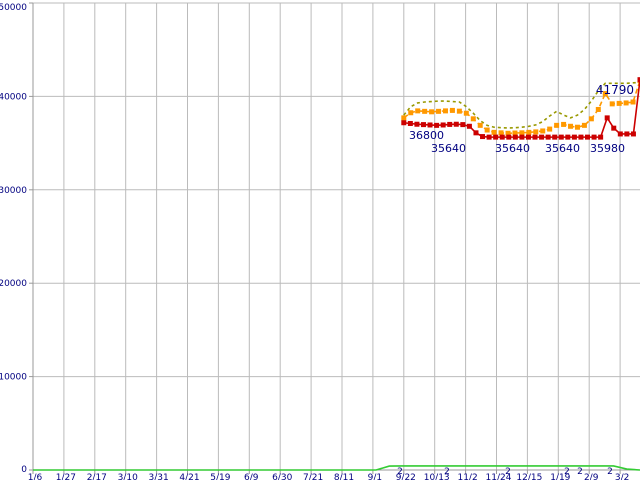 Image resolution: width=640 pixels, height=480 pixels. I want to click on y-tick-label: 50000, so click(13, 8).